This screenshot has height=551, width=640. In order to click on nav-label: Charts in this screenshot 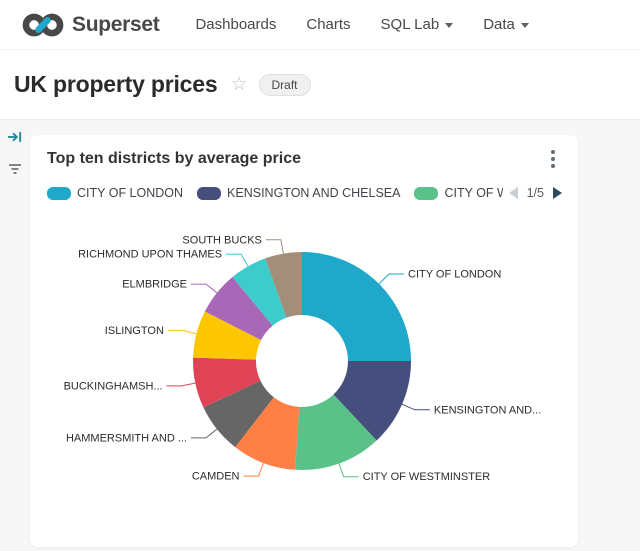, I will do `click(328, 24)`.